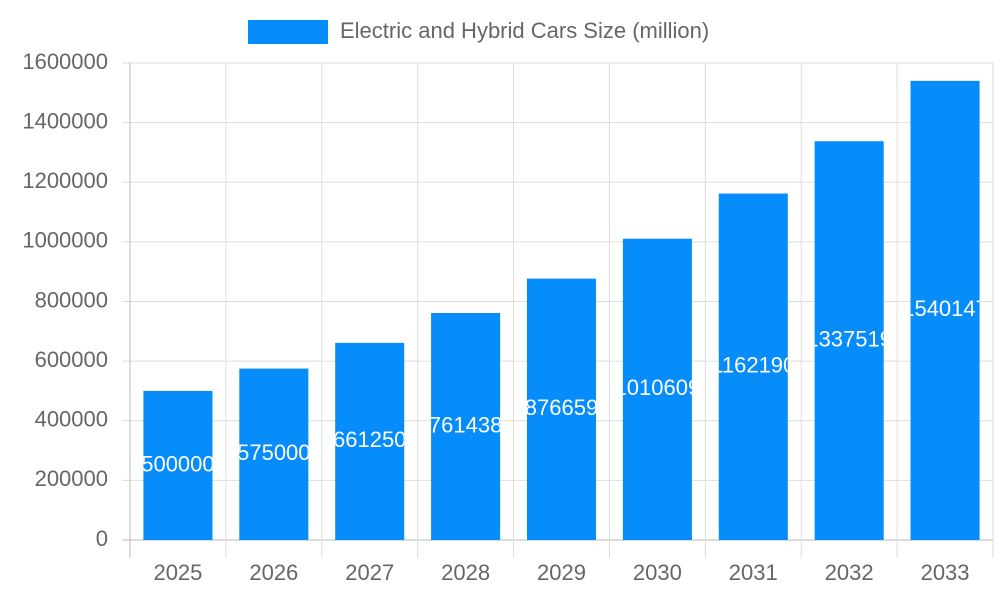 The width and height of the screenshot is (1000, 605). What do you see at coordinates (71, 419) in the screenshot?
I see `y-tick-label: 400000` at bounding box center [71, 419].